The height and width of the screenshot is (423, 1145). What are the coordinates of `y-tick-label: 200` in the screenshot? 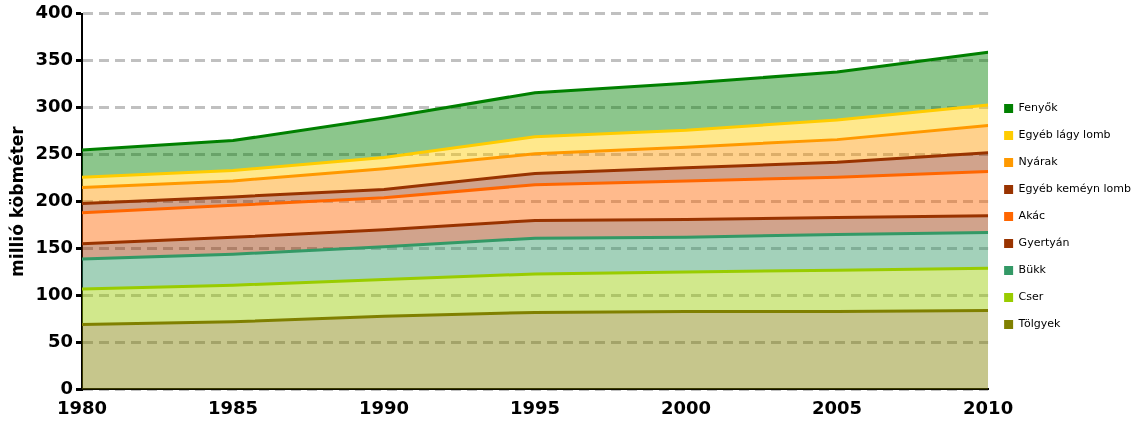 It's located at (54, 200).